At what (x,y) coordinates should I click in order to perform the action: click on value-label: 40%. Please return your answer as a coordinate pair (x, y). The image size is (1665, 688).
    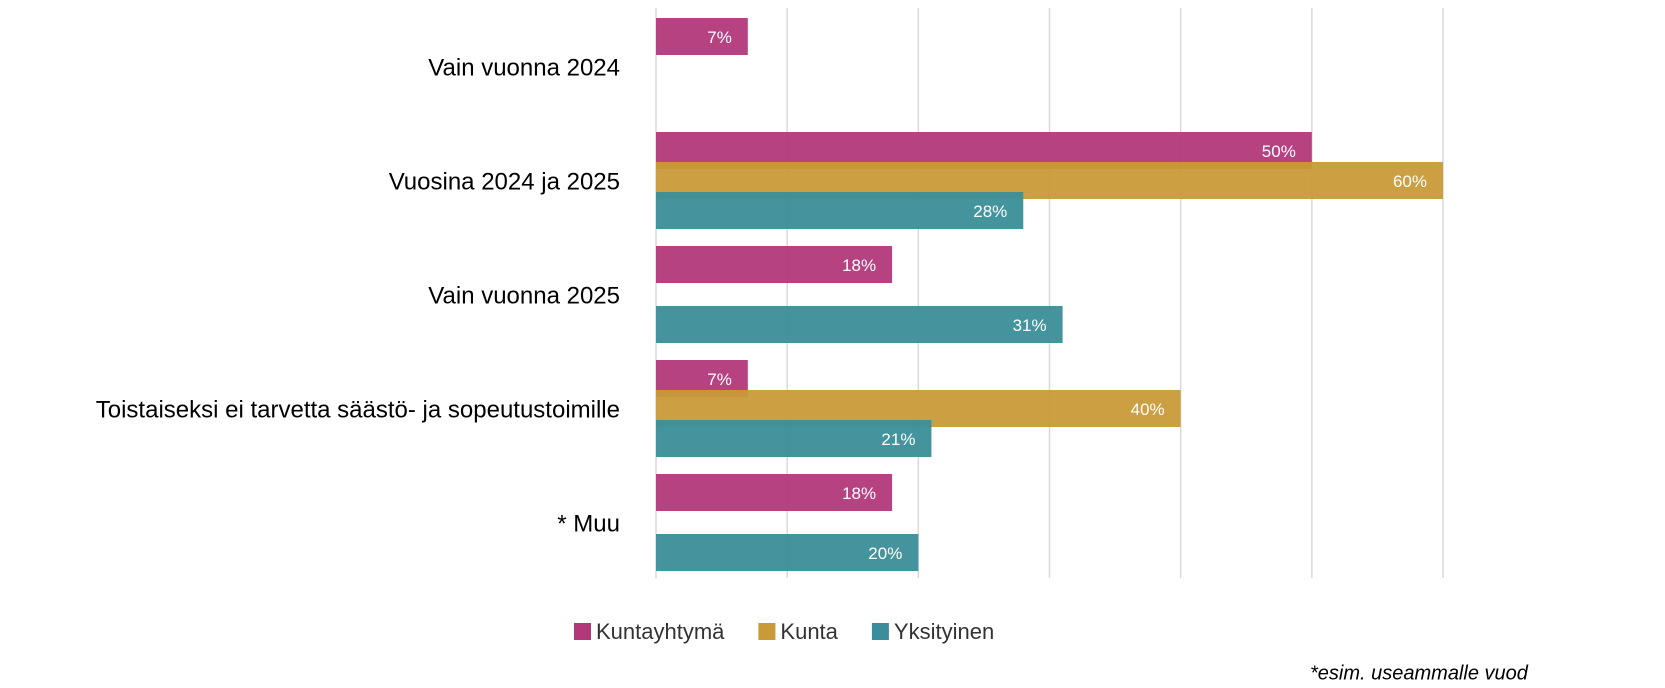
    Looking at the image, I should click on (1148, 409).